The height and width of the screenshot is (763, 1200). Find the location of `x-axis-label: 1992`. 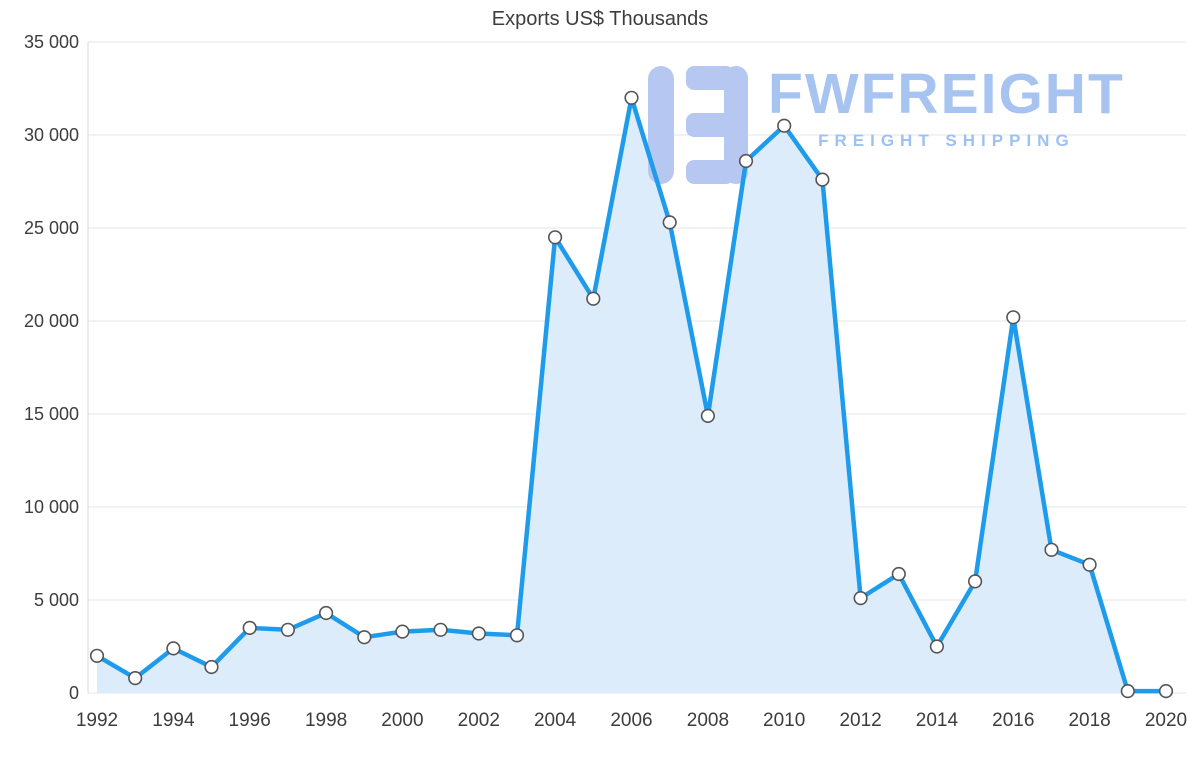

x-axis-label: 1992 is located at coordinates (97, 720).